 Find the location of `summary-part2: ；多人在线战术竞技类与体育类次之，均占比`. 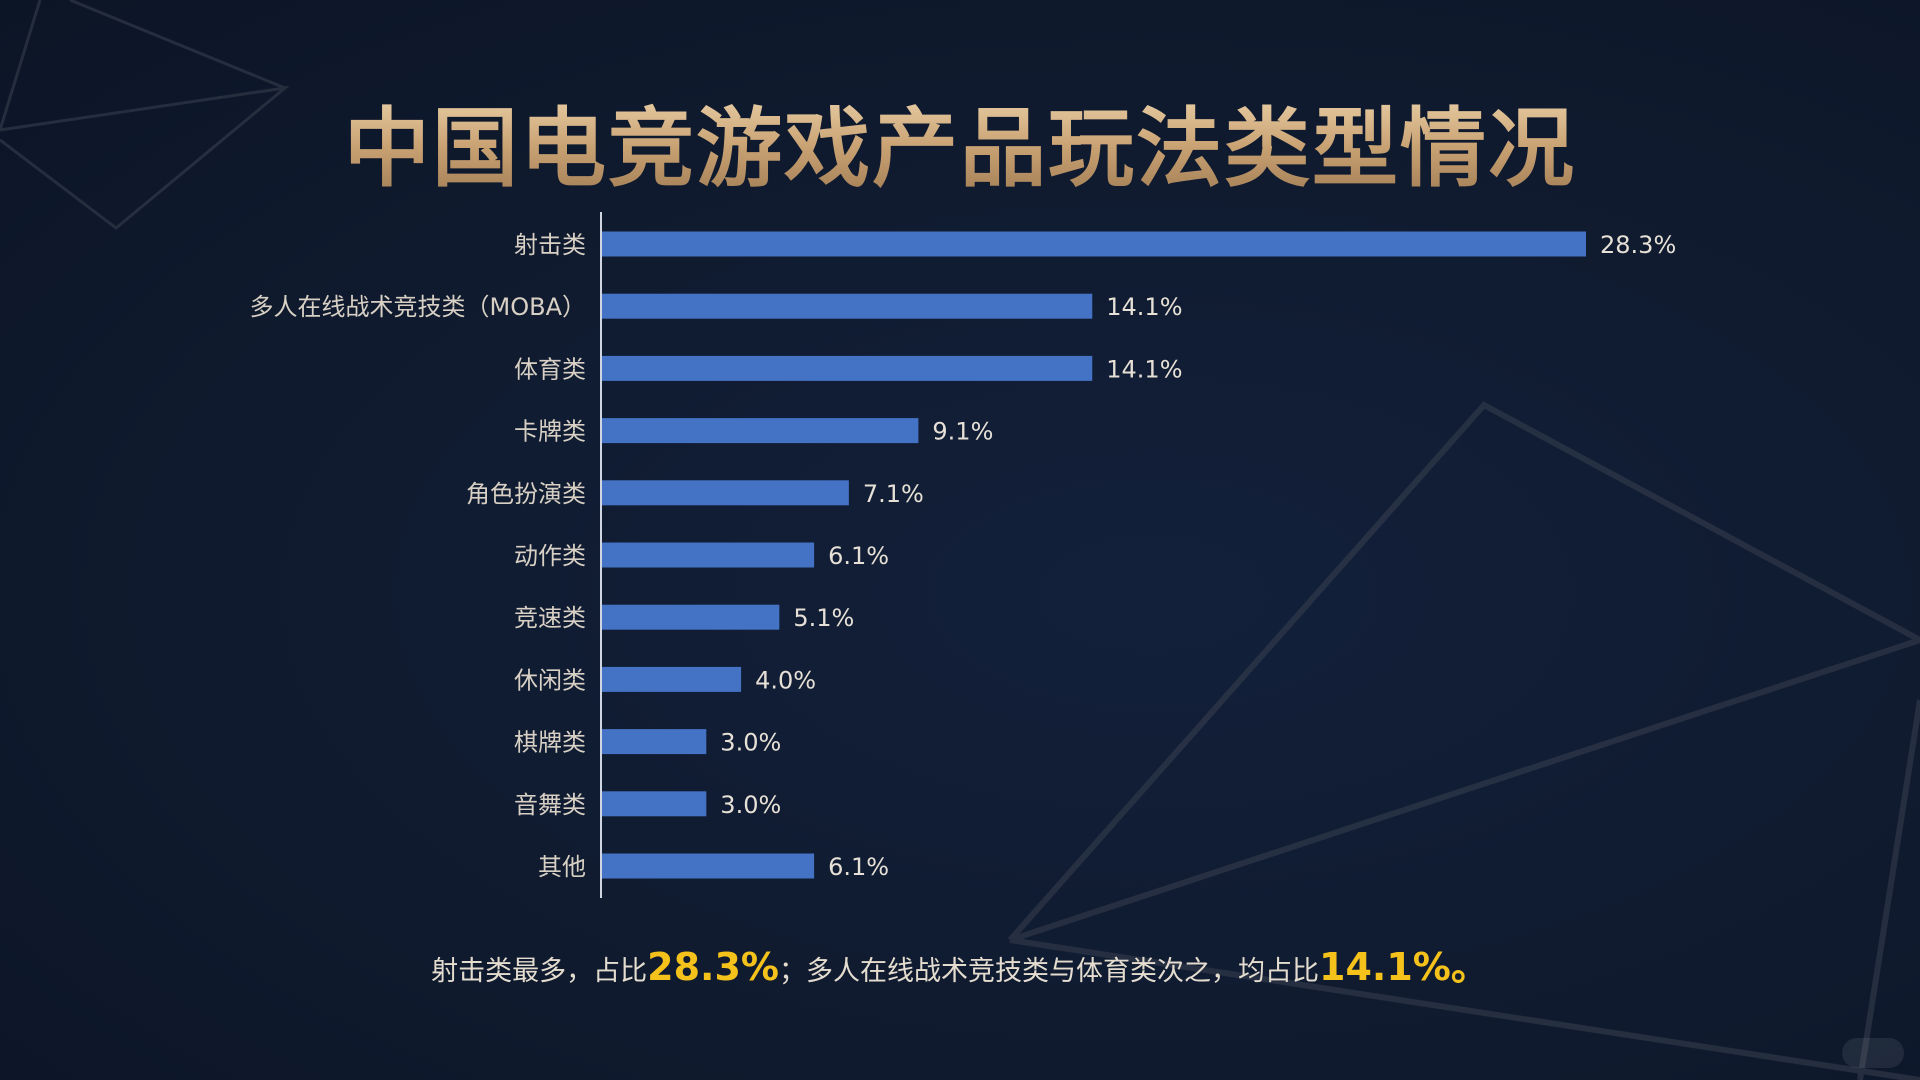

summary-part2: ；多人在线战术竞技类与体育类次之，均占比 is located at coordinates (1049, 971).